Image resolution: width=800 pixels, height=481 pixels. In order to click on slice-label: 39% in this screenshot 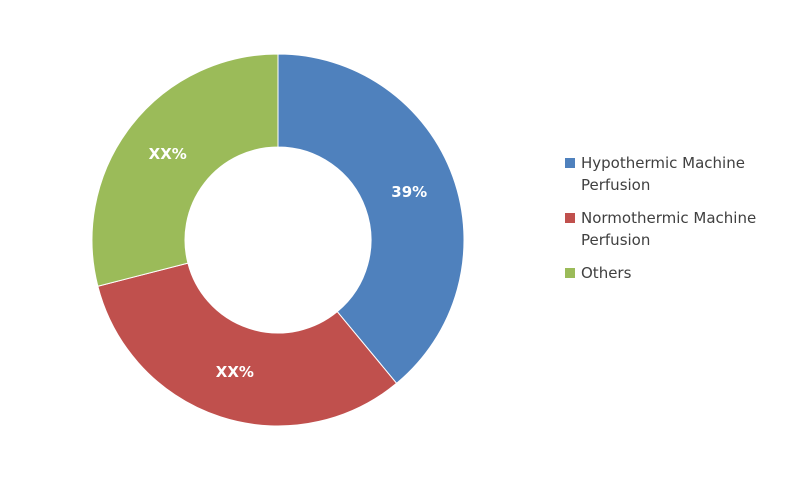, I will do `click(409, 192)`.